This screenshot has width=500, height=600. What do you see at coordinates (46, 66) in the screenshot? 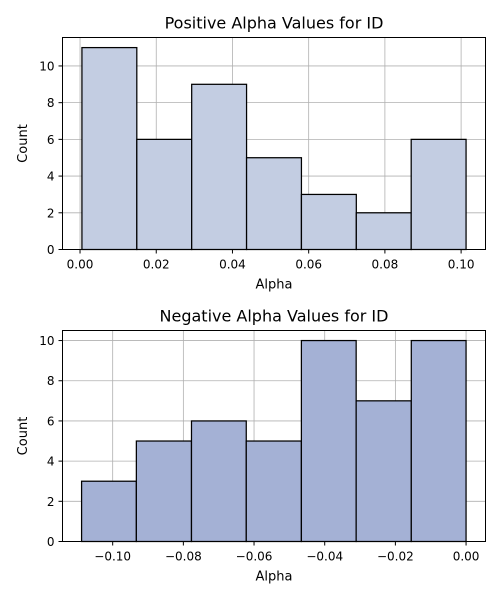
I see `positive-y-tick-label: 10` at bounding box center [46, 66].